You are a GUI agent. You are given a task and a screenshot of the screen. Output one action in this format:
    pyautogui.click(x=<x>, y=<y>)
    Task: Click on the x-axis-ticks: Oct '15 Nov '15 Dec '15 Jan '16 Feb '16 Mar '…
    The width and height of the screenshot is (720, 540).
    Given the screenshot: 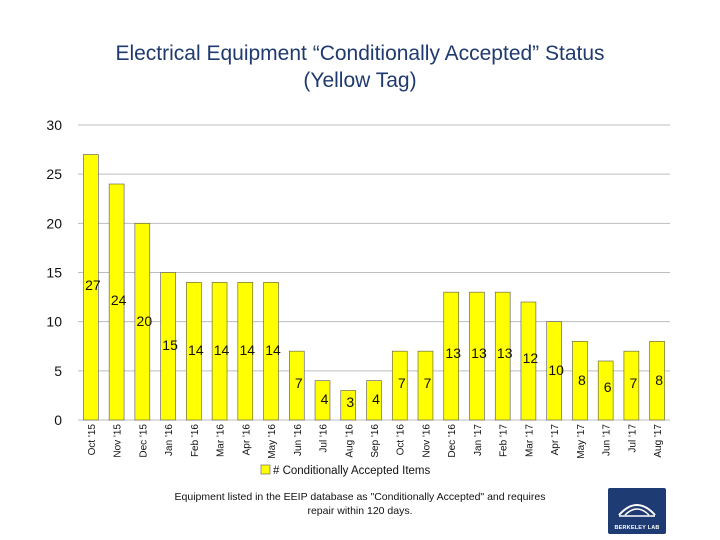 What is the action you would take?
    pyautogui.click(x=375, y=441)
    